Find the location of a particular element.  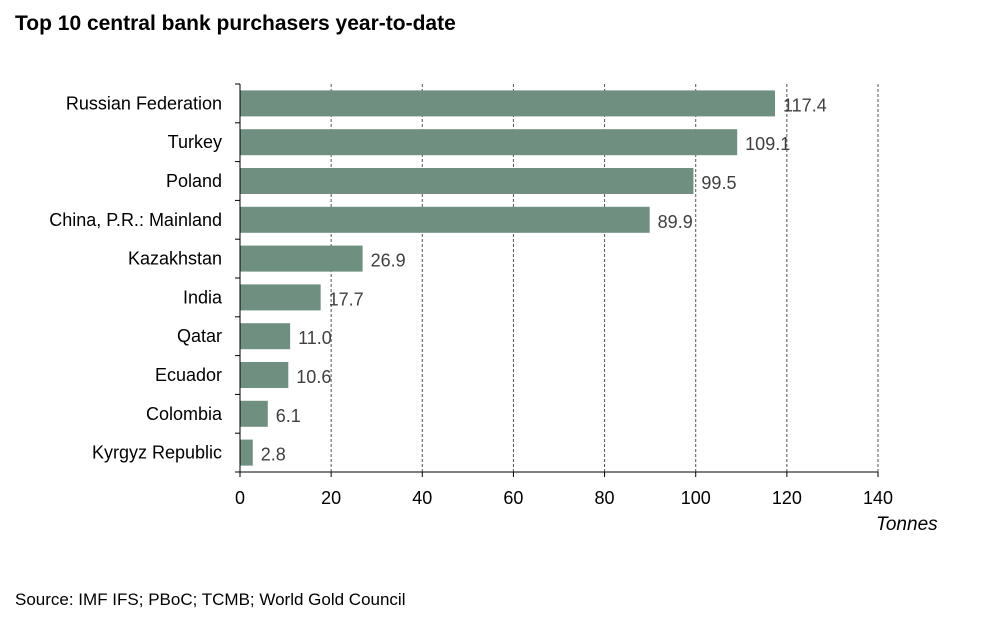

category-label-0: Russian Federation is located at coordinates (144, 103).